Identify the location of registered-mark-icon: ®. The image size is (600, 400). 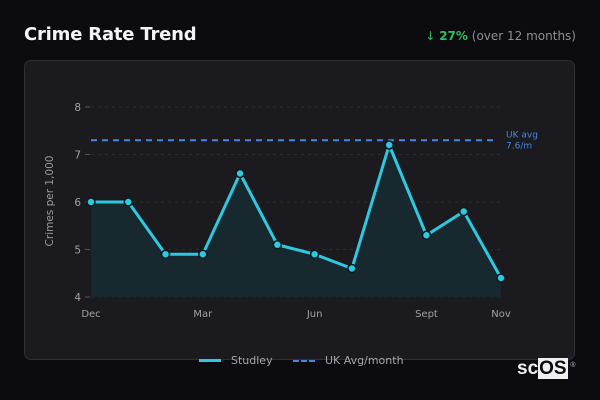
(573, 365).